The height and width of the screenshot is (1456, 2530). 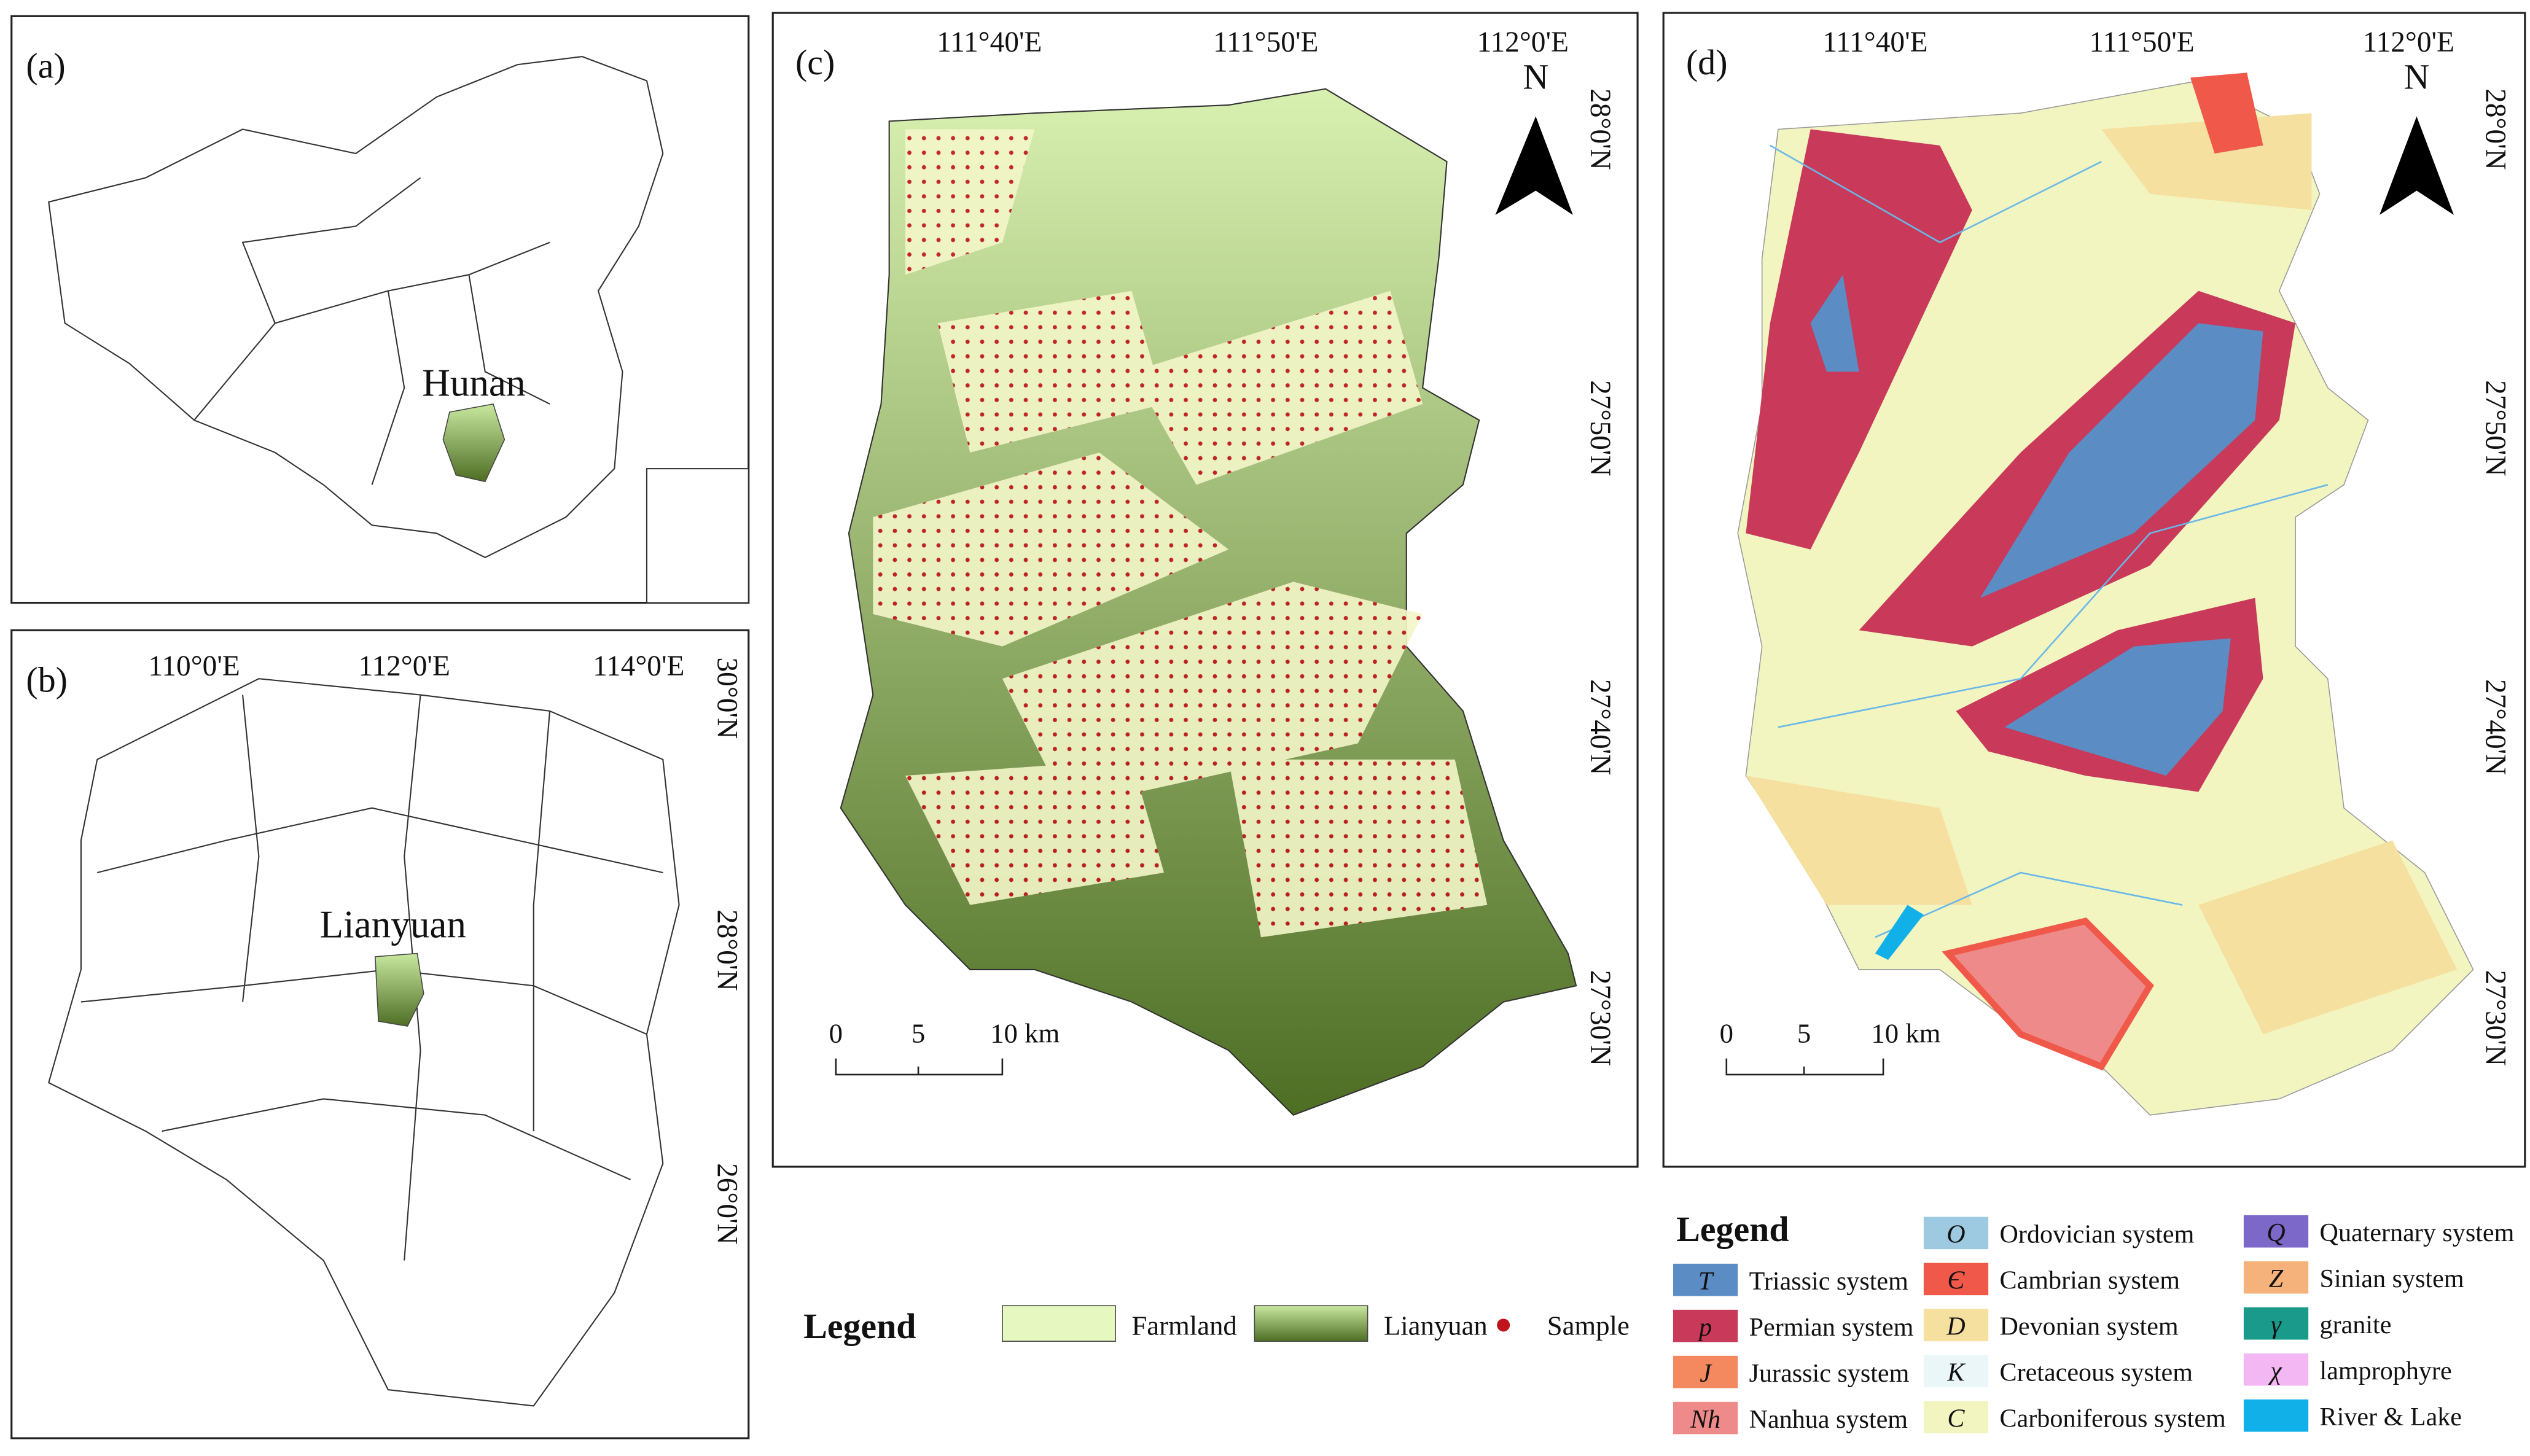 What do you see at coordinates (2392, 1278) in the screenshot?
I see `legend-label: Sinian system` at bounding box center [2392, 1278].